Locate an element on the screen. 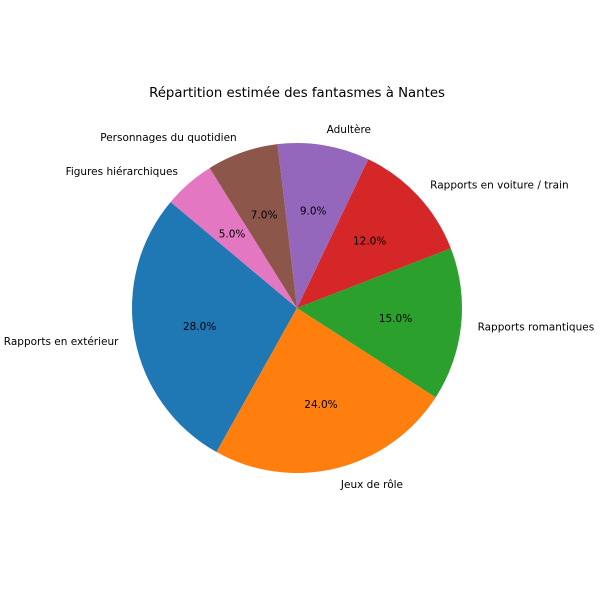  slice-category-label: Personnages du quotidien is located at coordinates (168, 138).